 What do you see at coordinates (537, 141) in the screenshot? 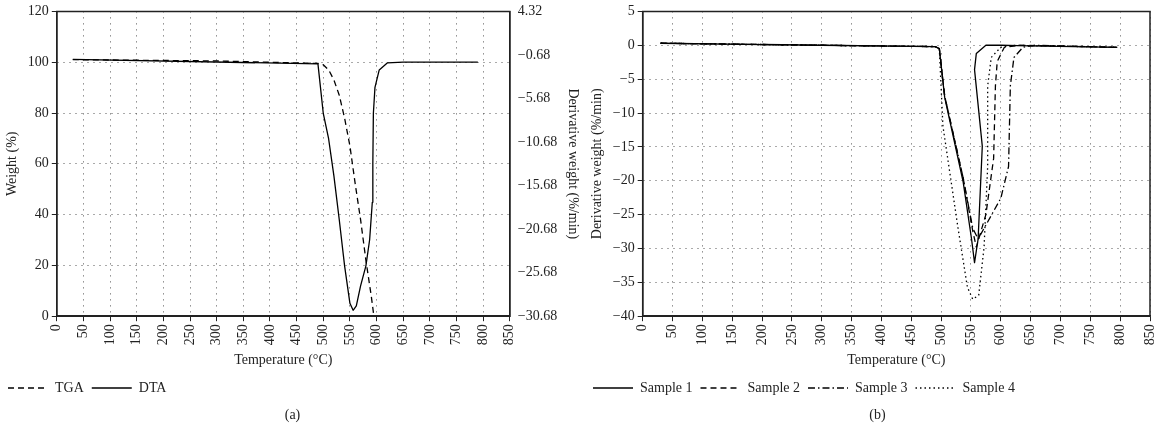
I see `y2-tick-label: −10.68` at bounding box center [537, 141].